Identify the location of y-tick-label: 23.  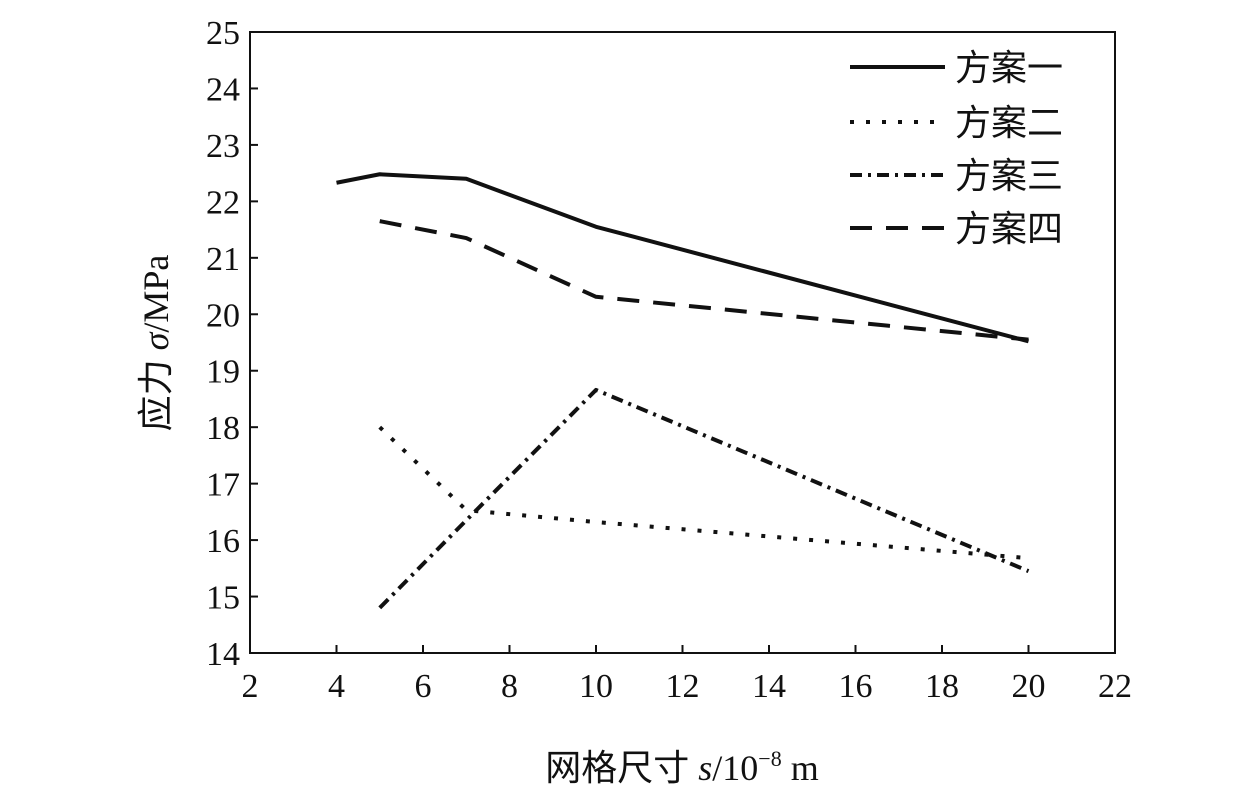
(223, 146).